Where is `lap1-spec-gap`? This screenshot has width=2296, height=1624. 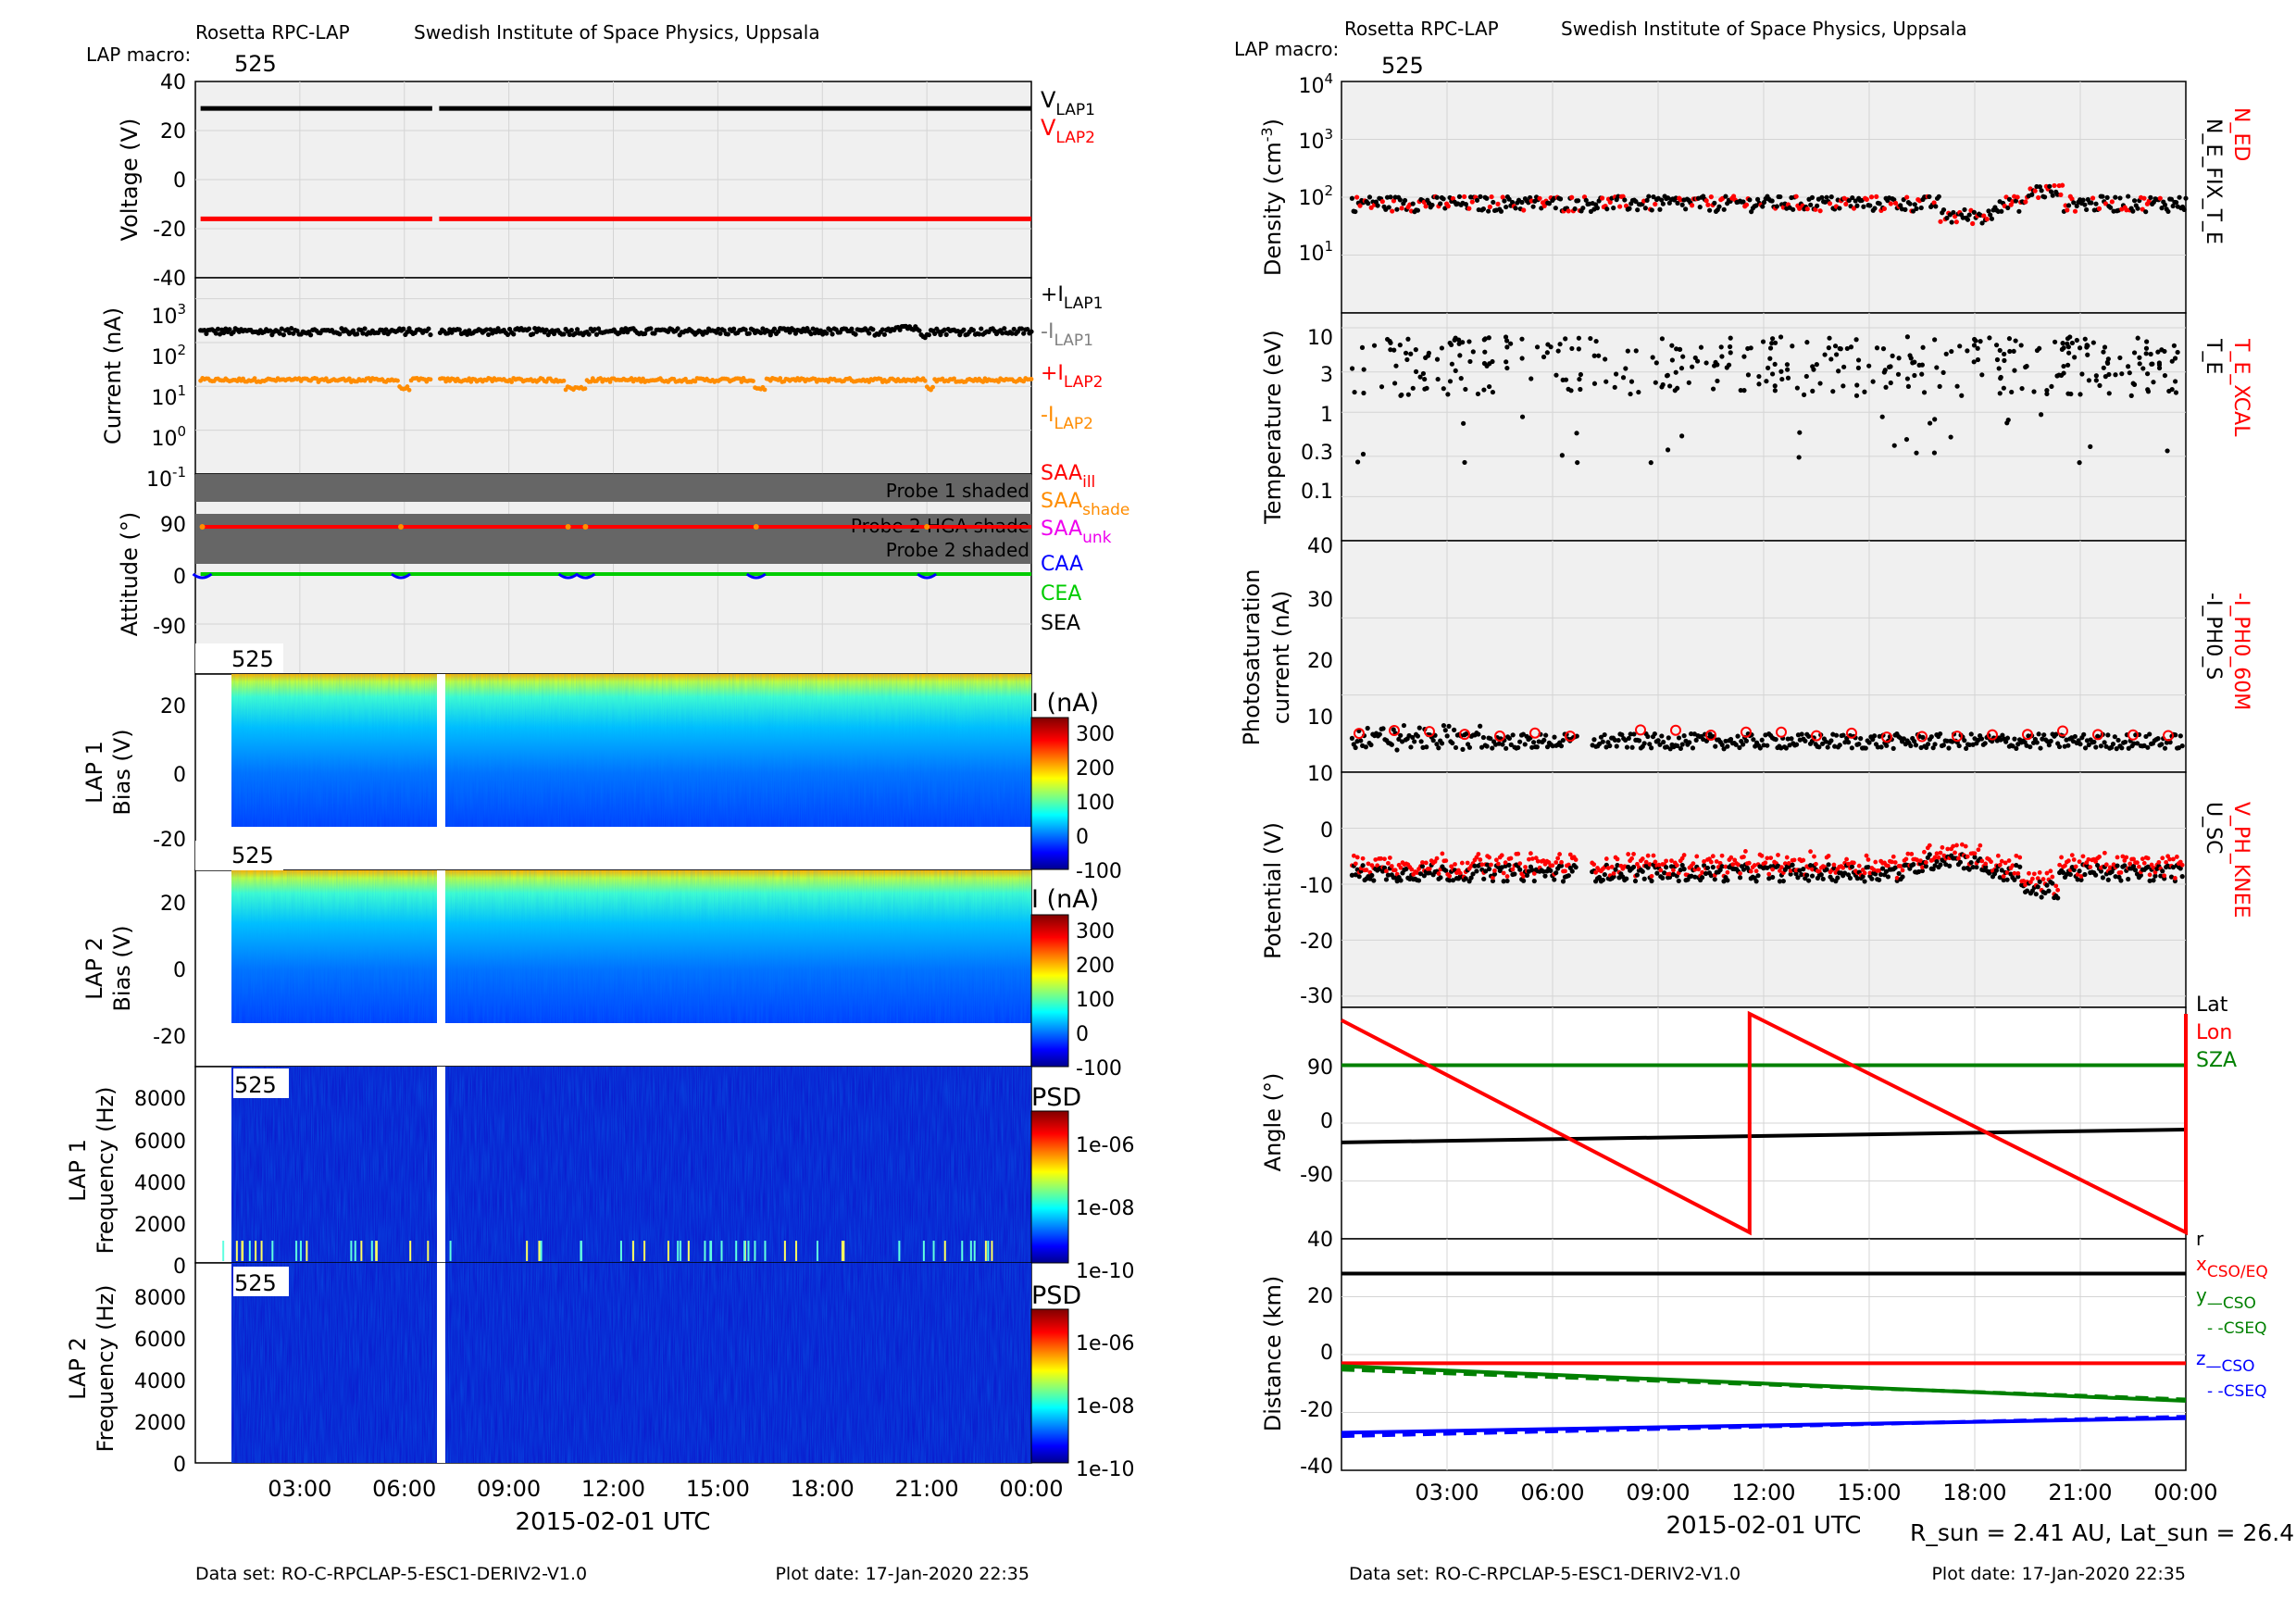
lap1-spec-gap is located at coordinates (441, 1165).